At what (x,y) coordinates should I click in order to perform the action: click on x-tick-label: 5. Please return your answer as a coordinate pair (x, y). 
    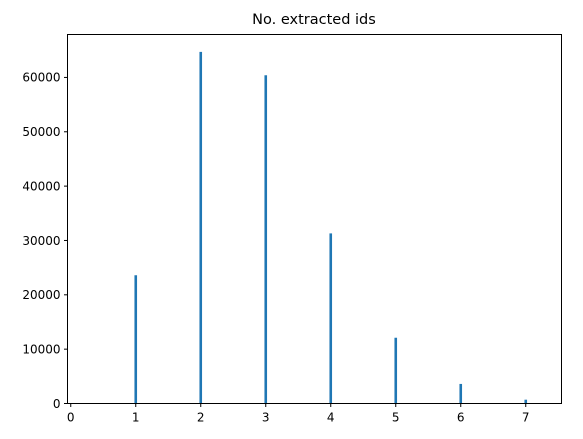
    Looking at the image, I should click on (396, 418).